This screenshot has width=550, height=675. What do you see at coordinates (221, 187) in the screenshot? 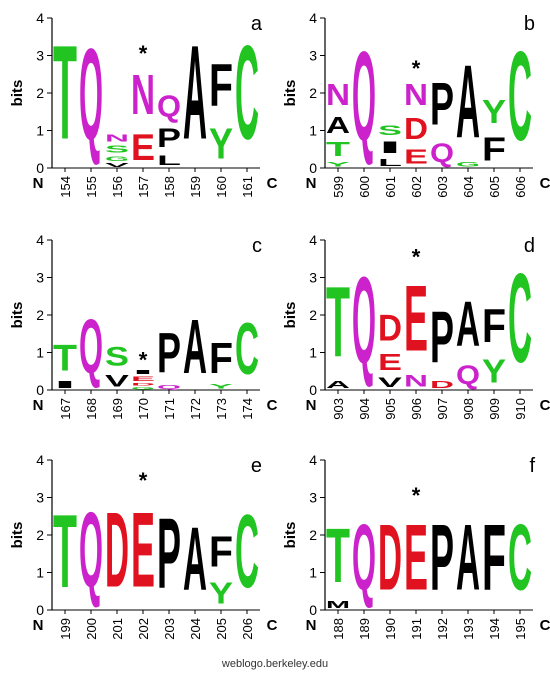
I see `position-label: 160` at bounding box center [221, 187].